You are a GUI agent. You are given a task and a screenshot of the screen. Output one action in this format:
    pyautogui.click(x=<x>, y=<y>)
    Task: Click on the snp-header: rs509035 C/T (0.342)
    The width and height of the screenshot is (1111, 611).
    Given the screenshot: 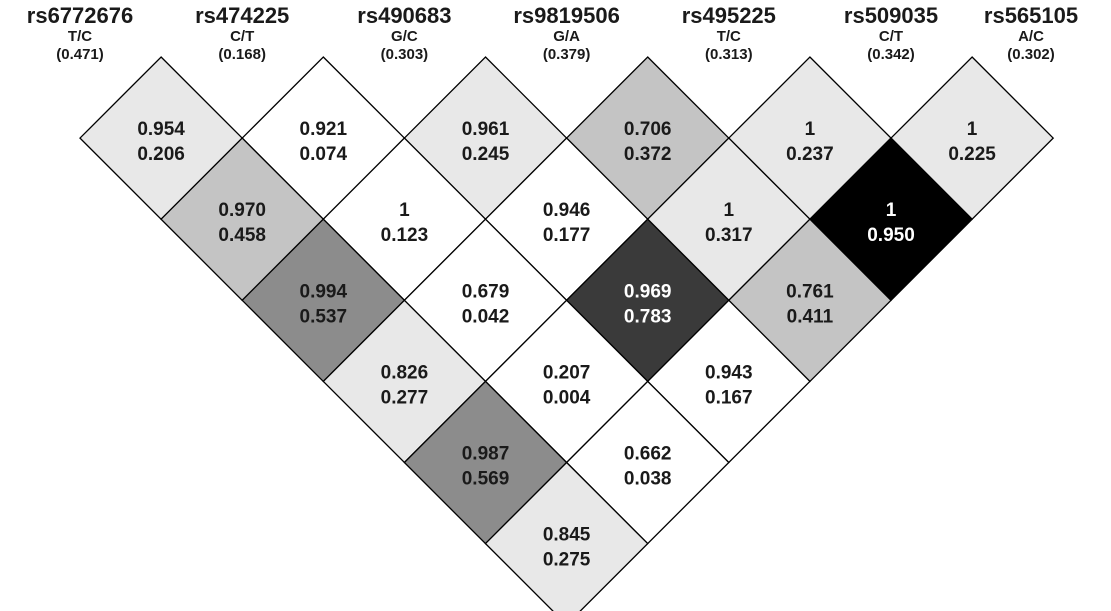 What is the action you would take?
    pyautogui.click(x=891, y=34)
    